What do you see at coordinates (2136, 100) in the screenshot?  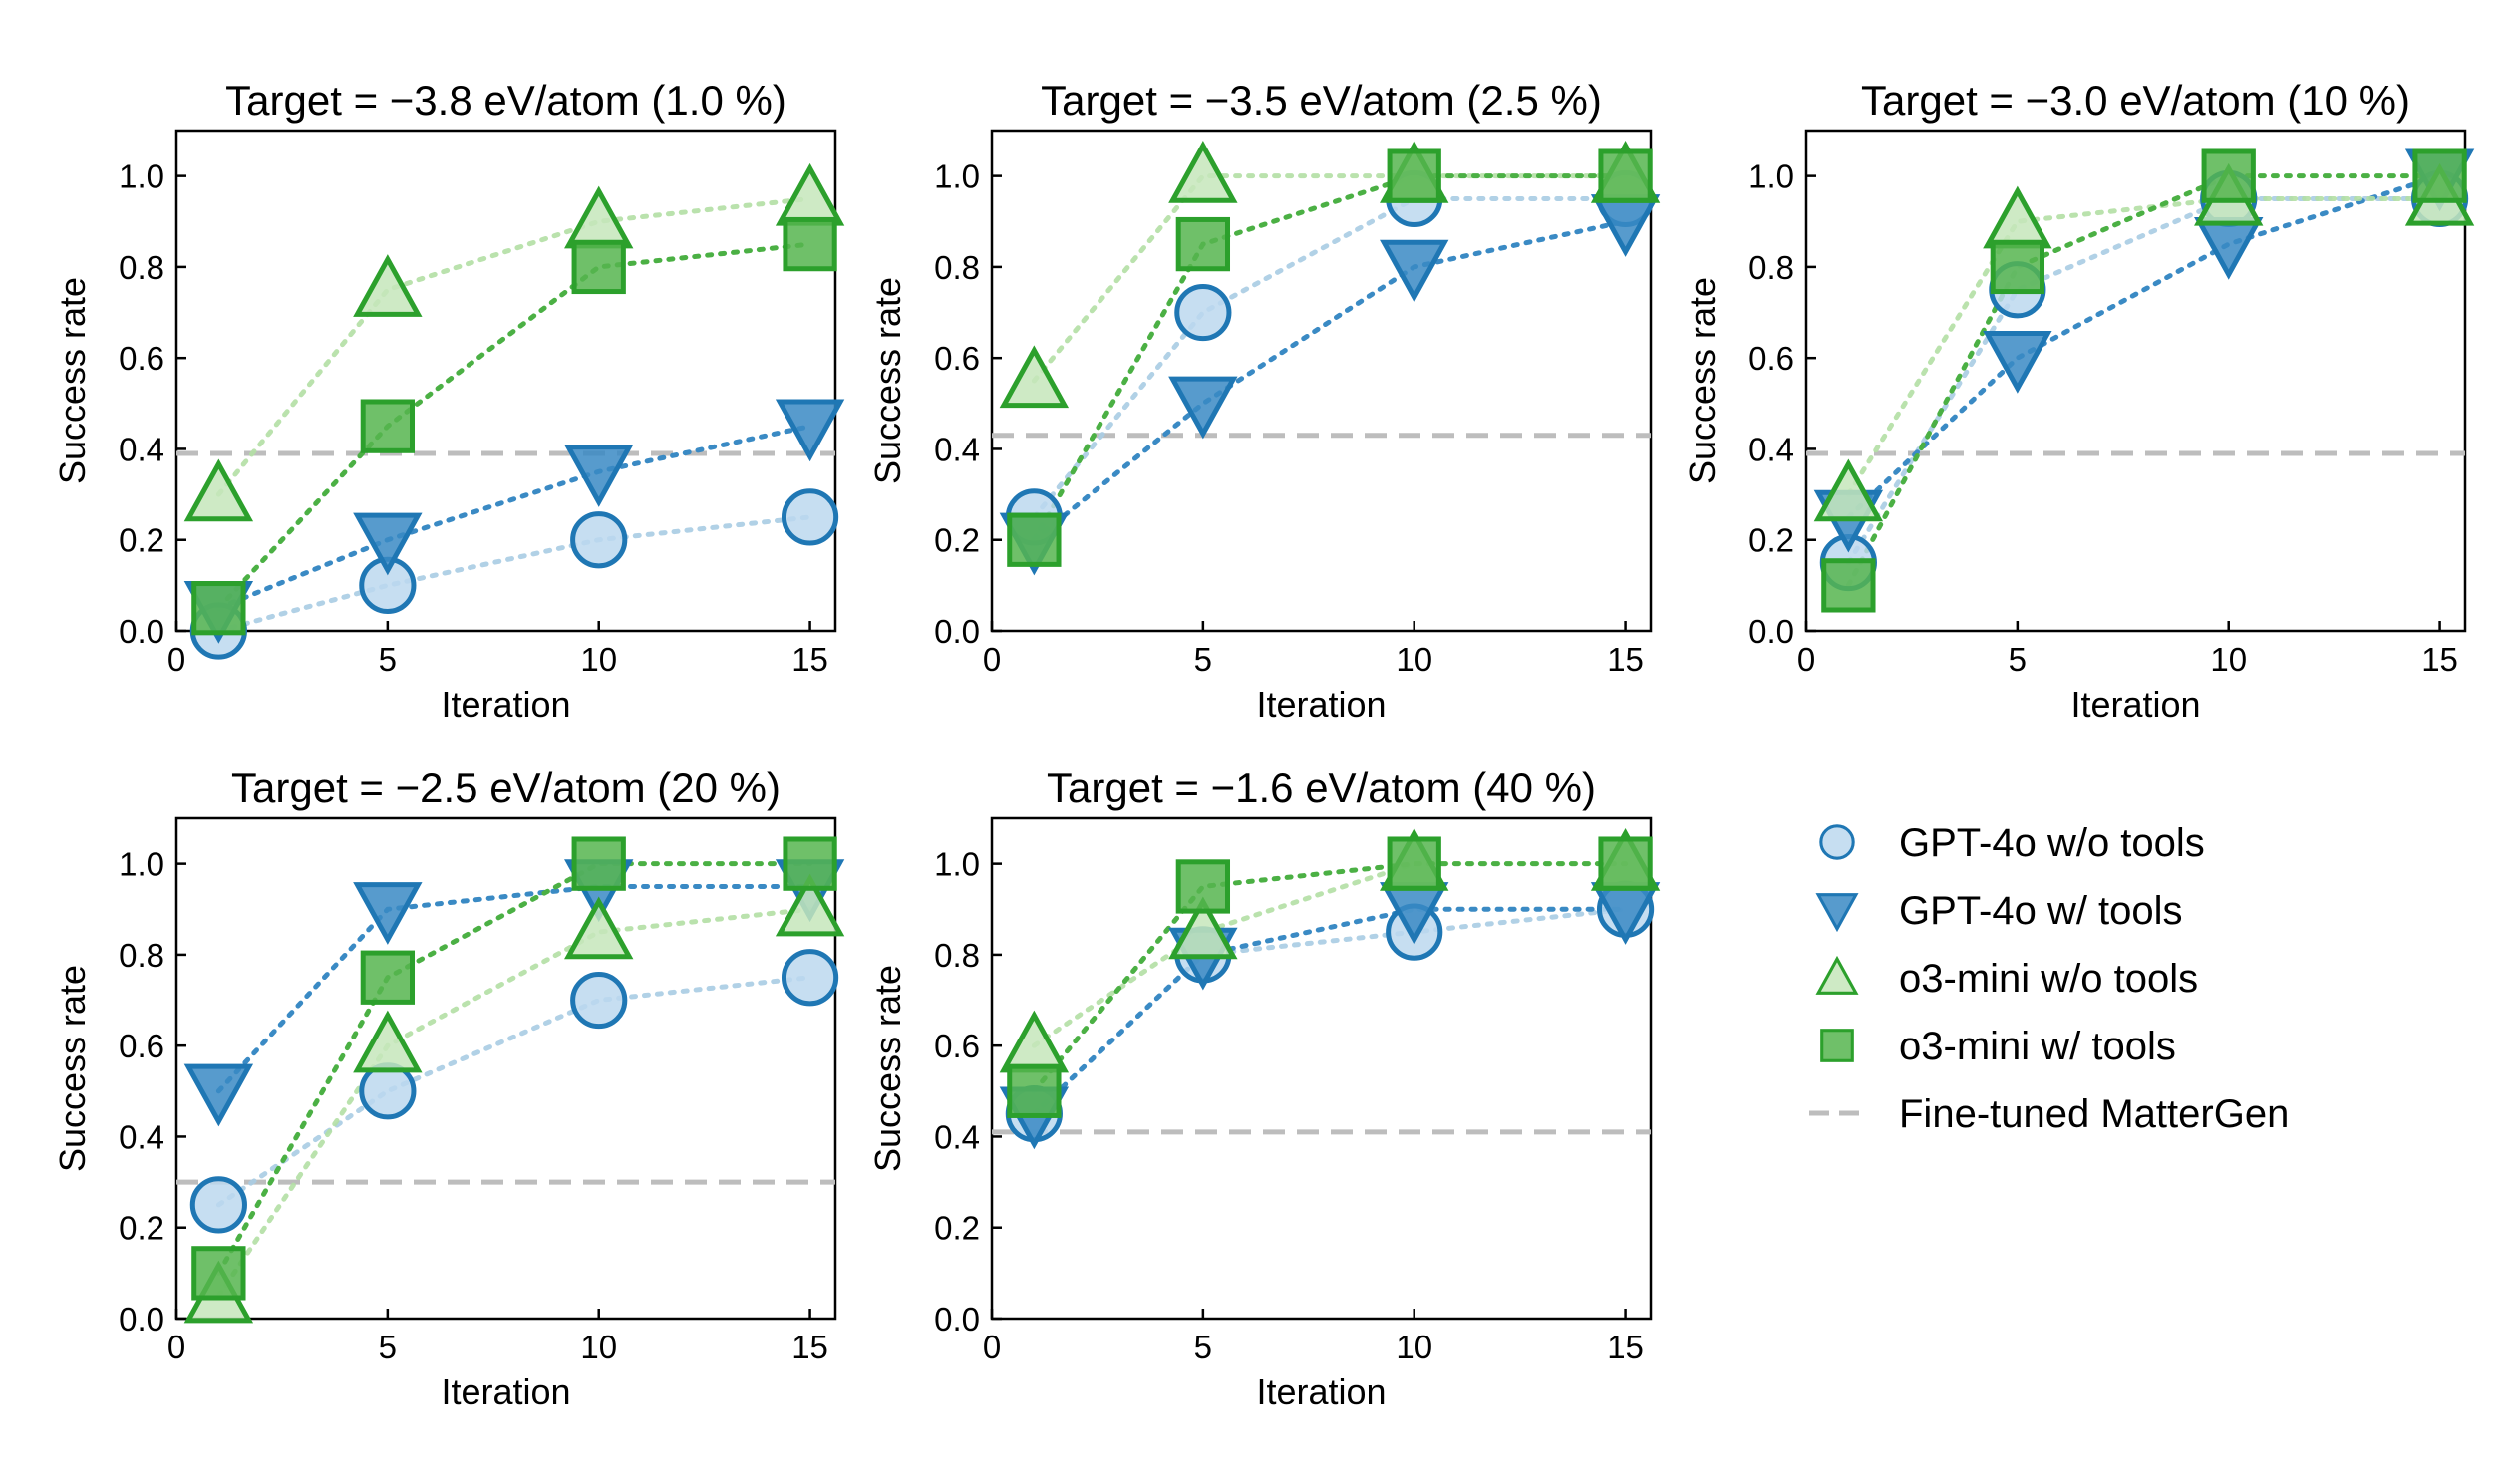 I see `panel-title: Target = −3.0 eV/atom (10 %)` at bounding box center [2136, 100].